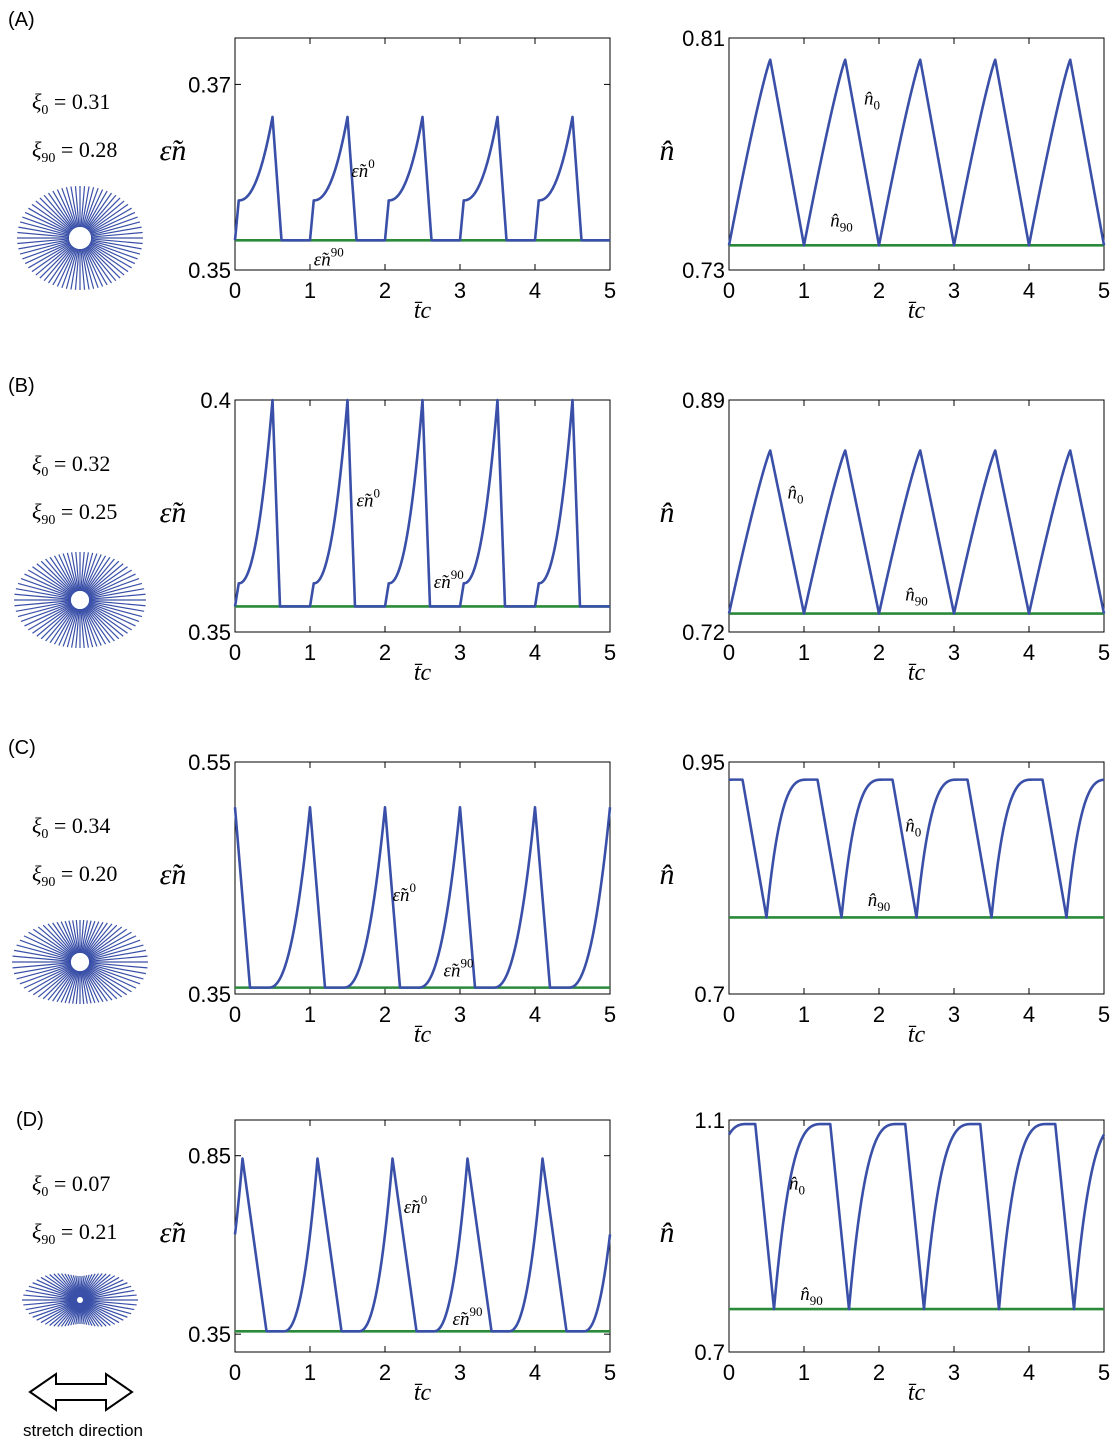 This screenshot has height=1443, width=1117. What do you see at coordinates (422, 178) in the screenshot?
I see `left-series-ε̃n0` at bounding box center [422, 178].